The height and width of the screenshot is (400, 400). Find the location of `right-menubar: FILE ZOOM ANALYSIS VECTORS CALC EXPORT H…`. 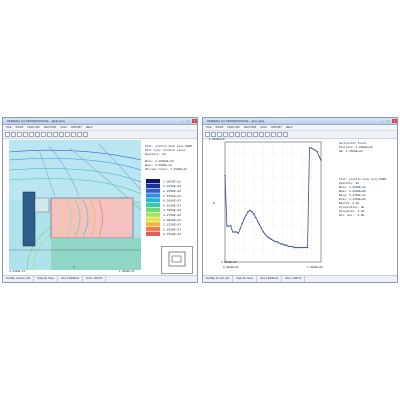

right-menubar: FILE ZOOM ANALYSIS VECTORS CALC EXPORT H… is located at coordinates (300, 128).